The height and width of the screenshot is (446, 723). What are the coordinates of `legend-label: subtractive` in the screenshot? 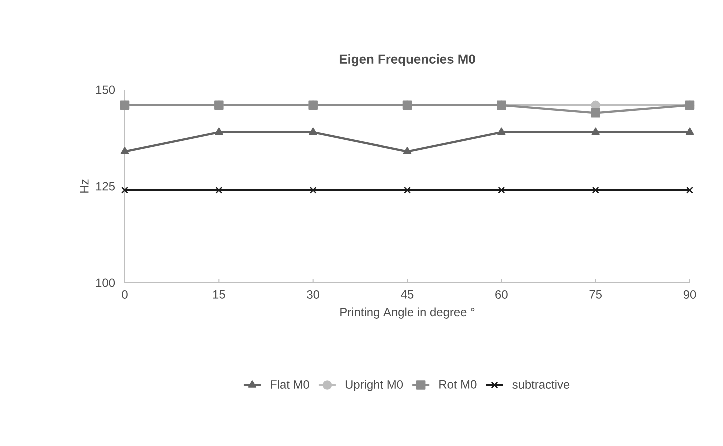 It's located at (541, 384).